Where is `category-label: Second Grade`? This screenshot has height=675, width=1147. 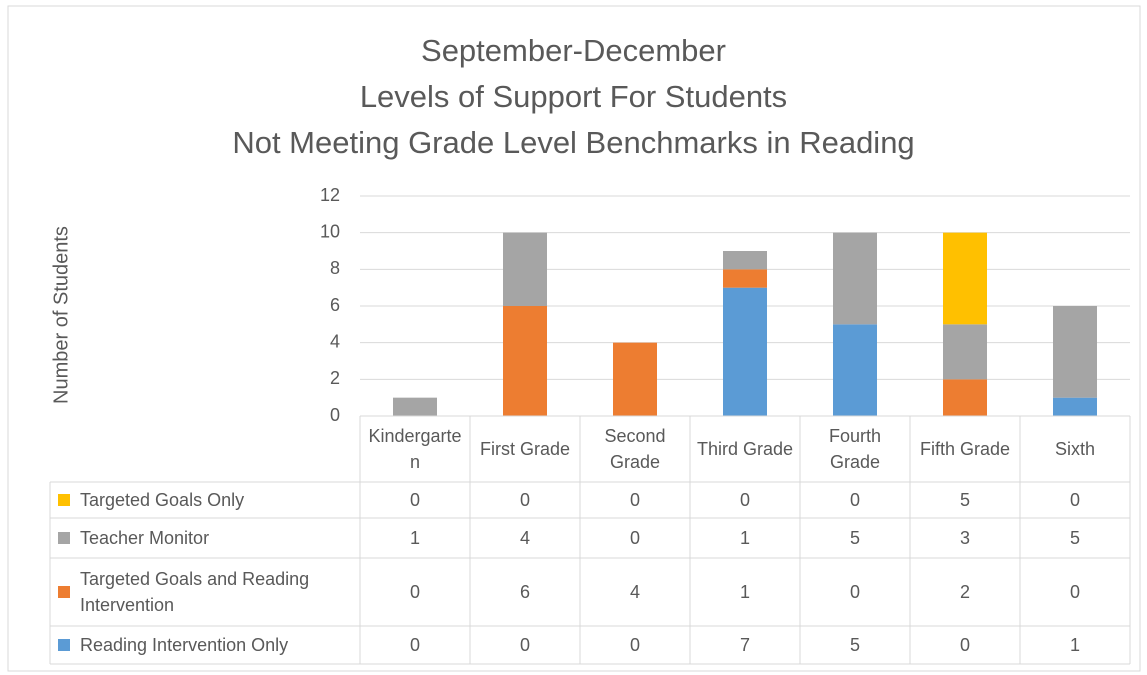 category-label: Second Grade is located at coordinates (635, 449).